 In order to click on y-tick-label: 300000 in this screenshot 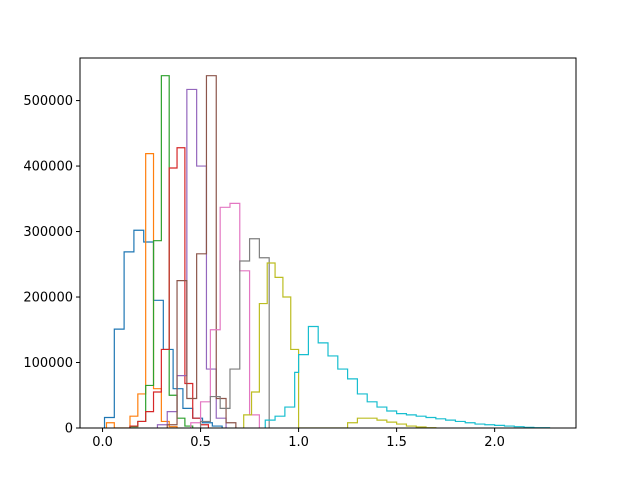, I will do `click(48, 232)`.